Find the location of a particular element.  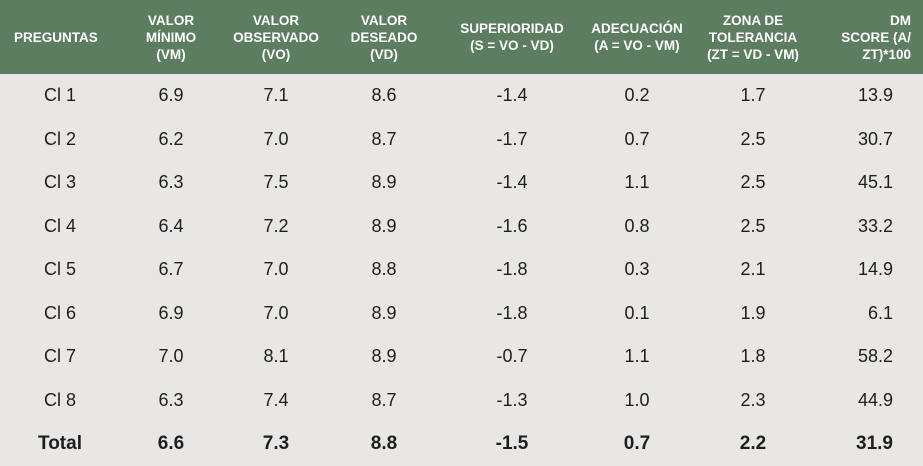

cell-adecuacion: 0.8 is located at coordinates (637, 225).